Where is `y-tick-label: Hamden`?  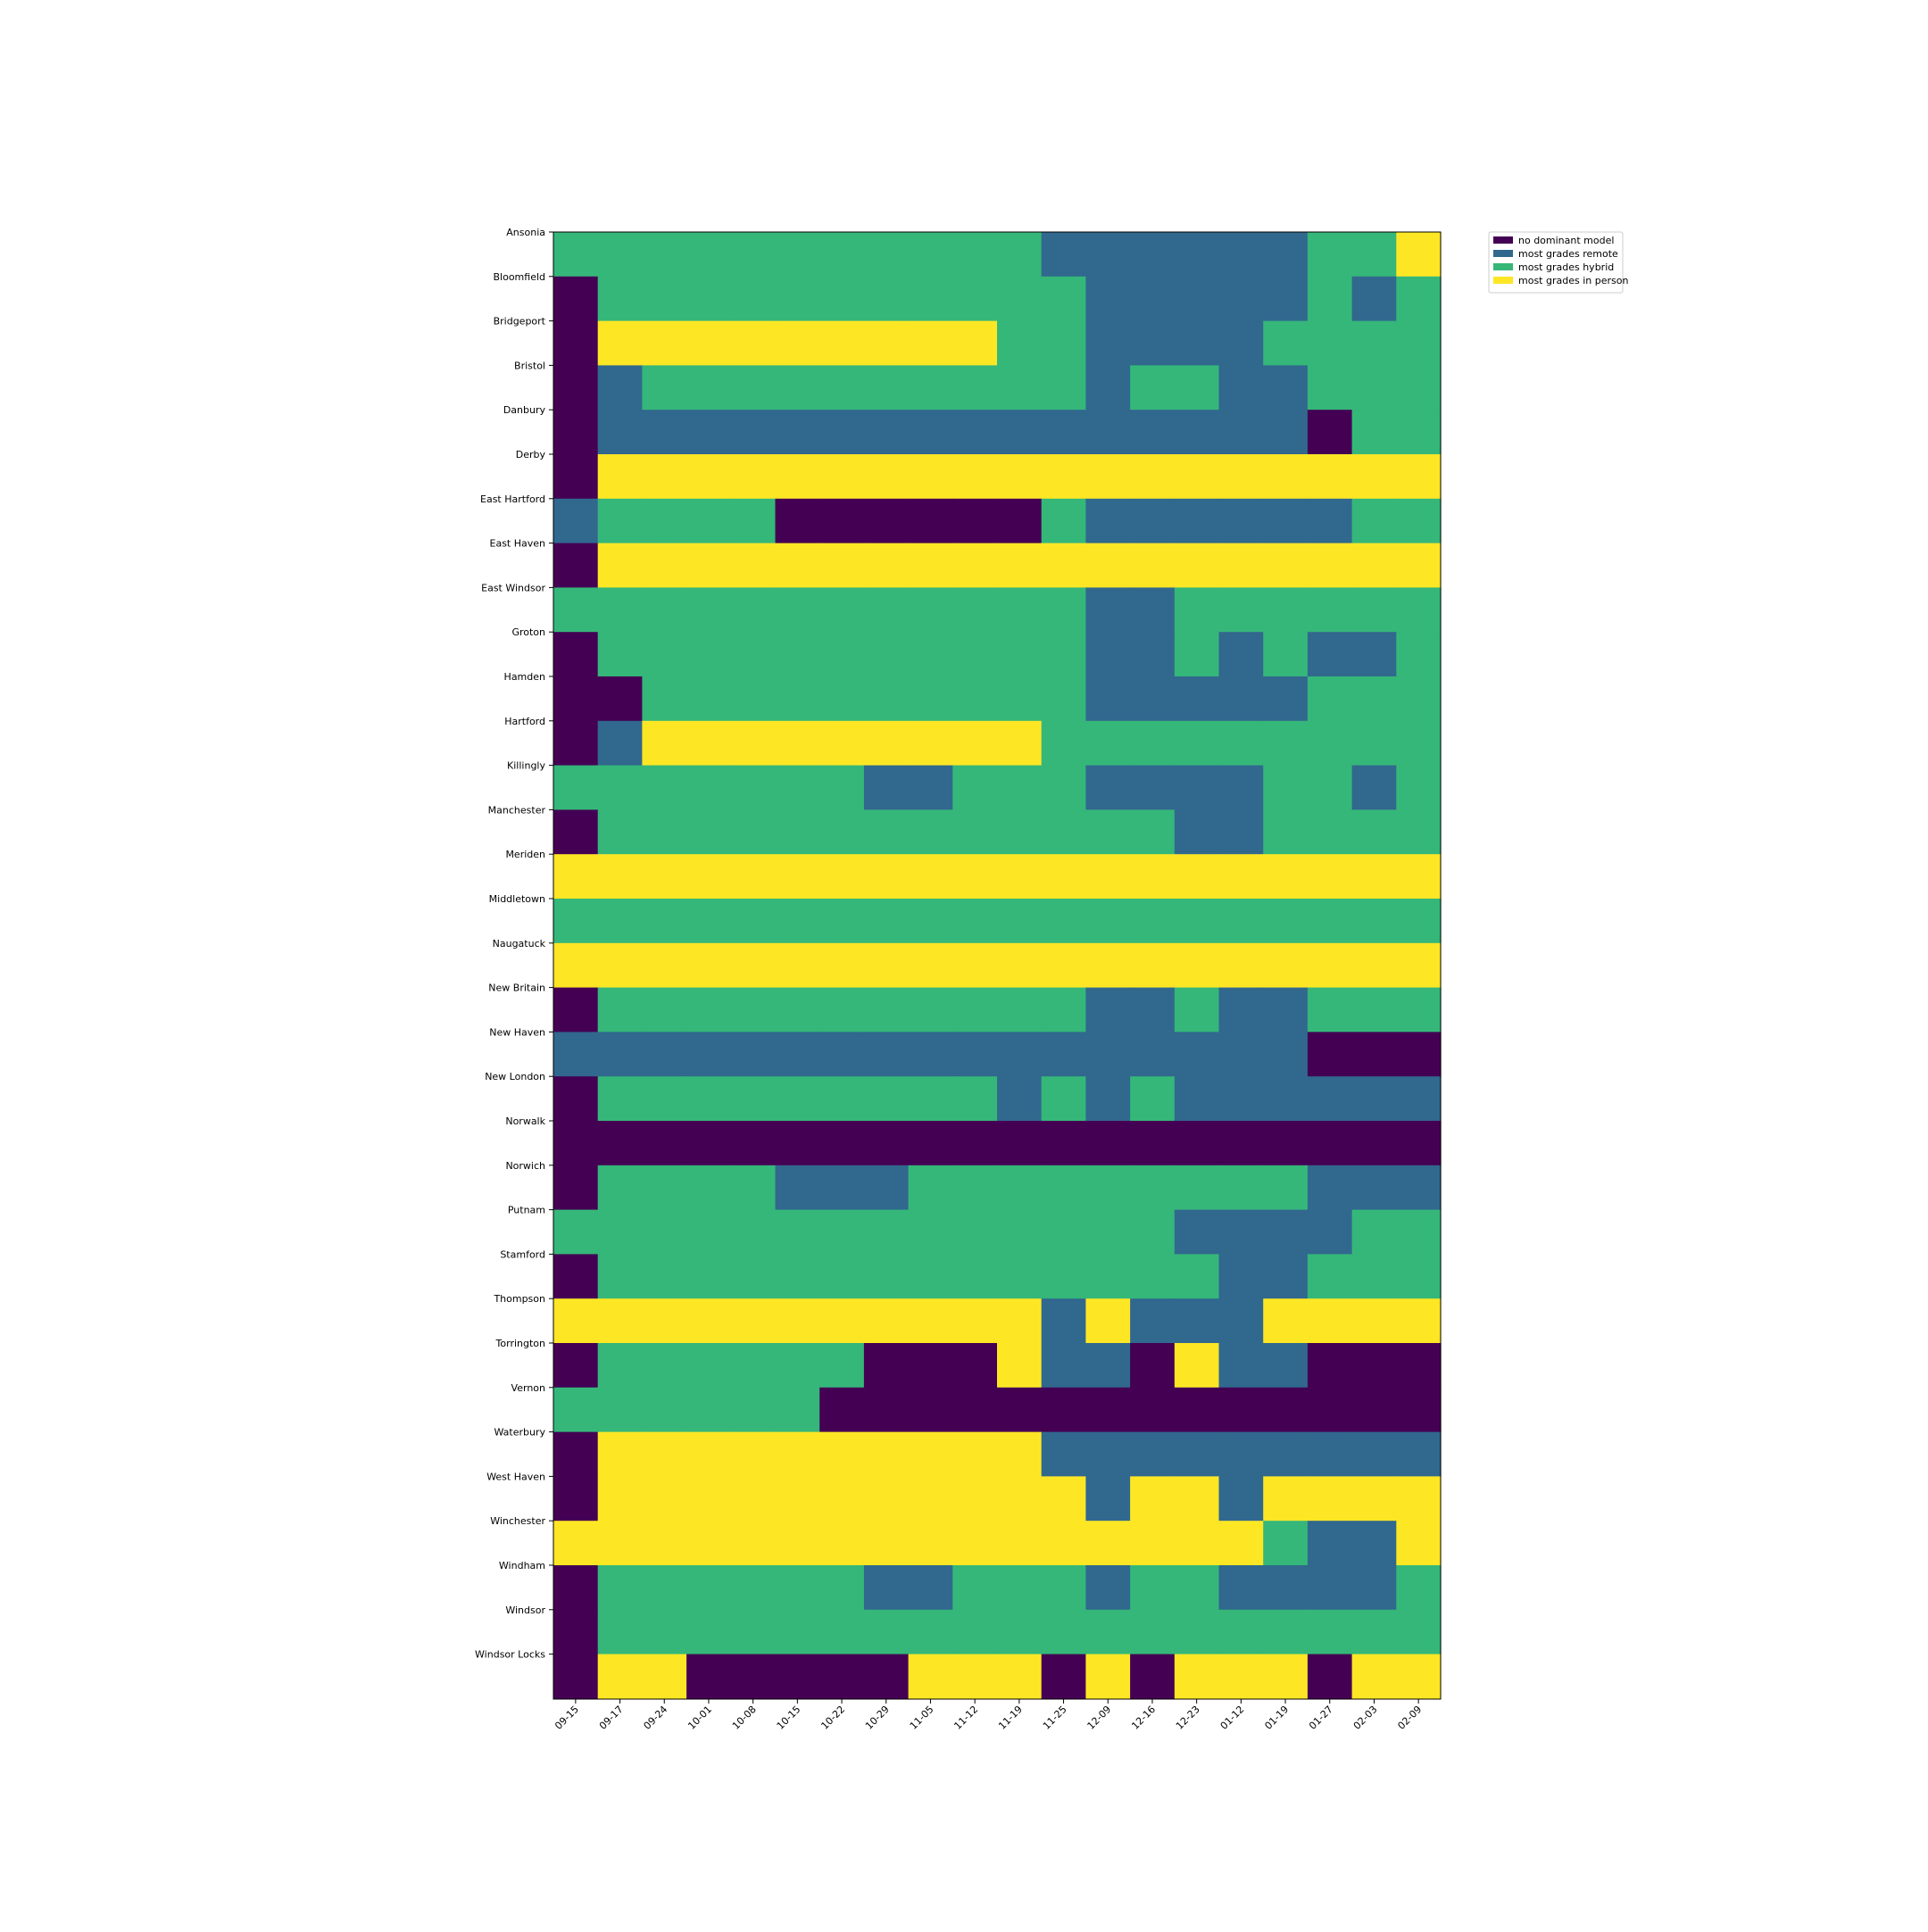 y-tick-label: Hamden is located at coordinates (524, 677).